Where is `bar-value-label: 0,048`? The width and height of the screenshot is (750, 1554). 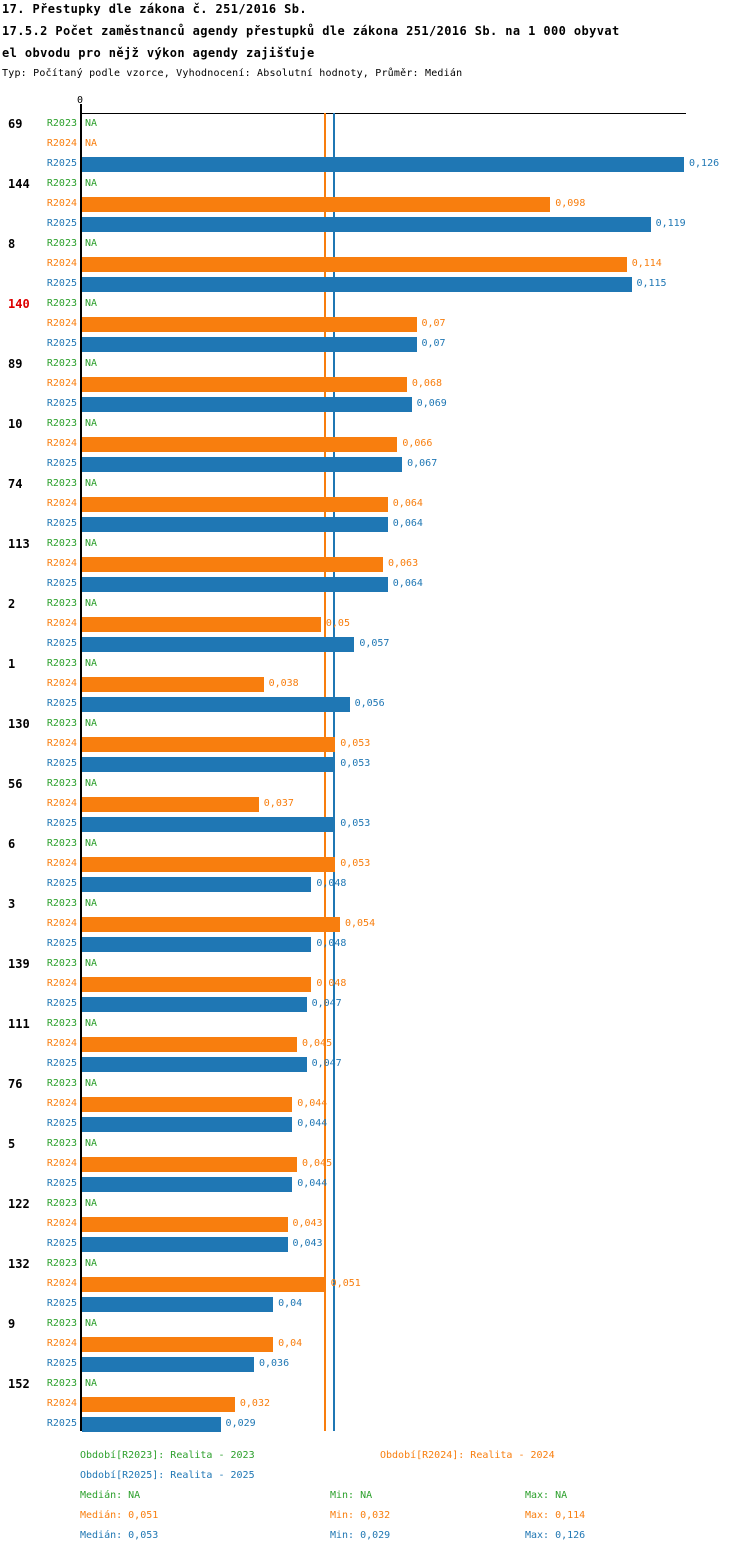
bar-value-label: 0,048 is located at coordinates (331, 883).